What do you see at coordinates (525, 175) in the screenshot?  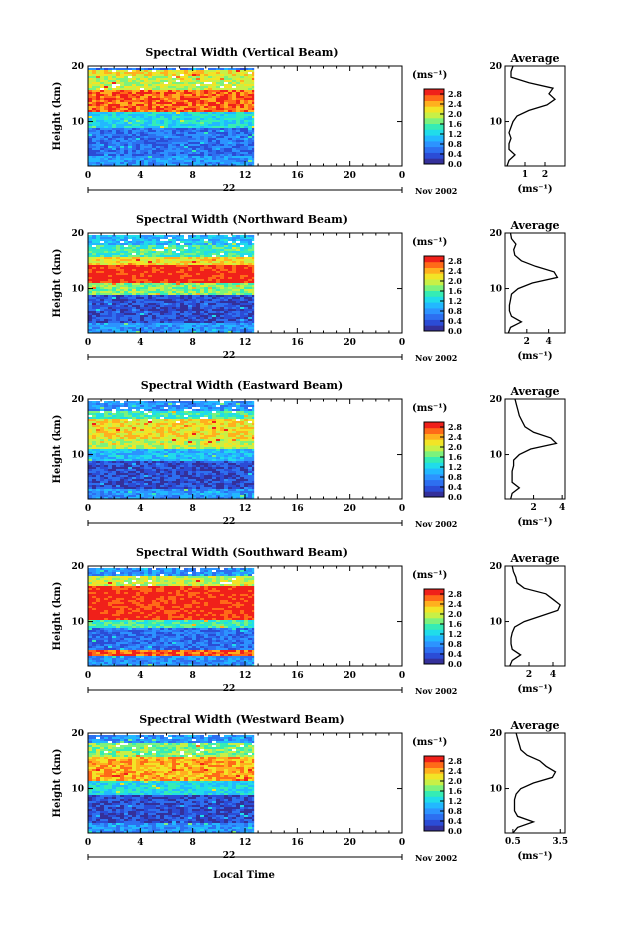 I see `average-x-tick-label: 1` at bounding box center [525, 175].